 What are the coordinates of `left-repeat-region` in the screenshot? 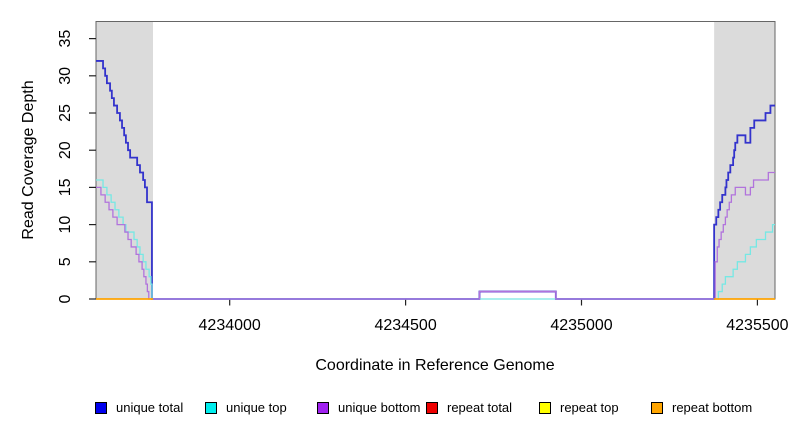 It's located at (124, 160).